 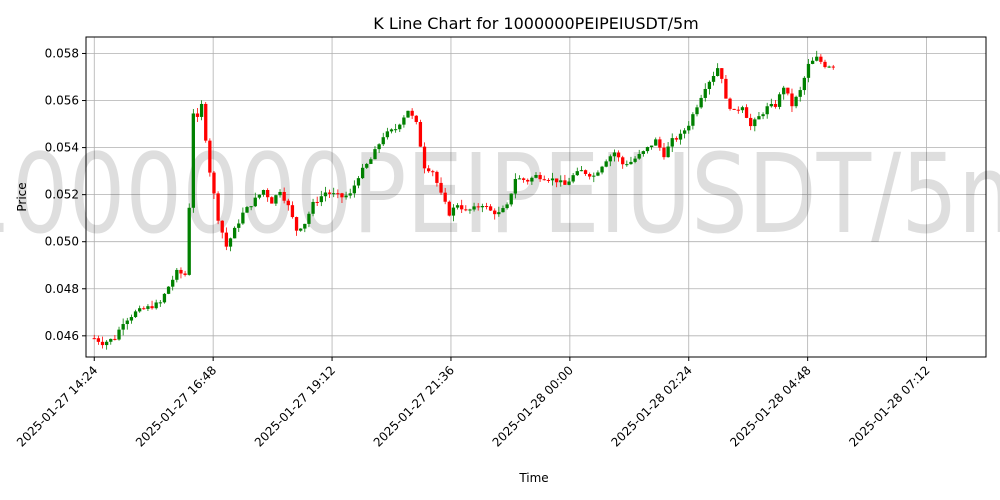 What do you see at coordinates (62, 53) in the screenshot?
I see `y-tick-label: 0.058` at bounding box center [62, 53].